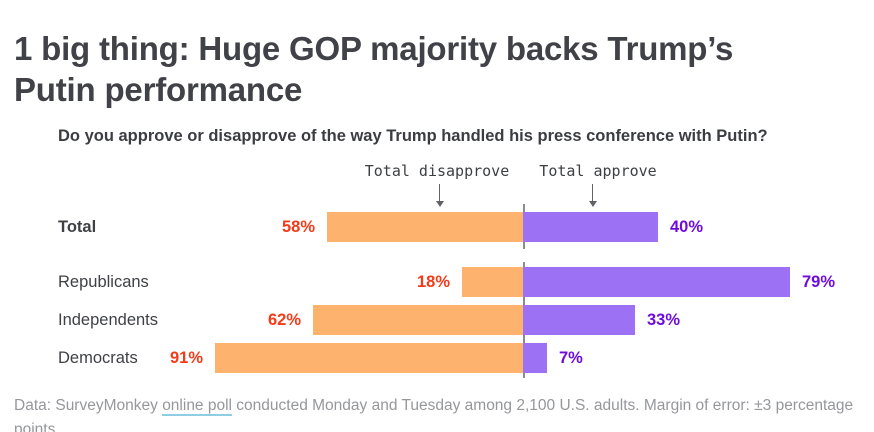  Describe the element at coordinates (687, 227) in the screenshot. I see `value-approve-total: 40%` at that location.